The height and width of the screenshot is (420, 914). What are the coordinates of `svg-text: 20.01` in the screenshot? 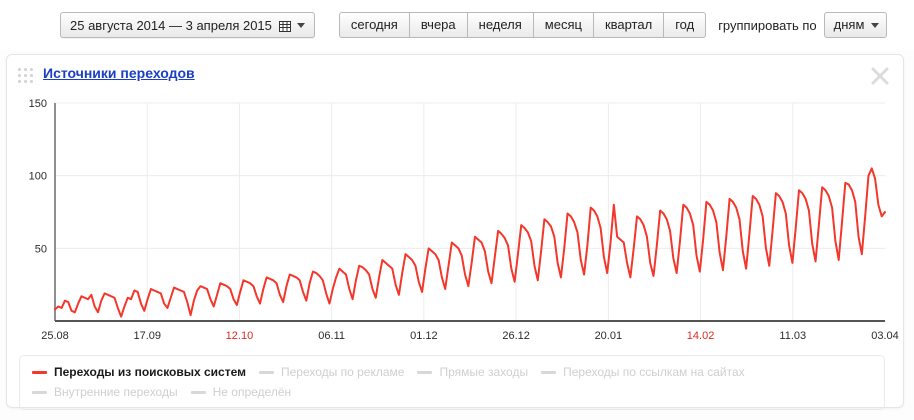 It's located at (609, 336).